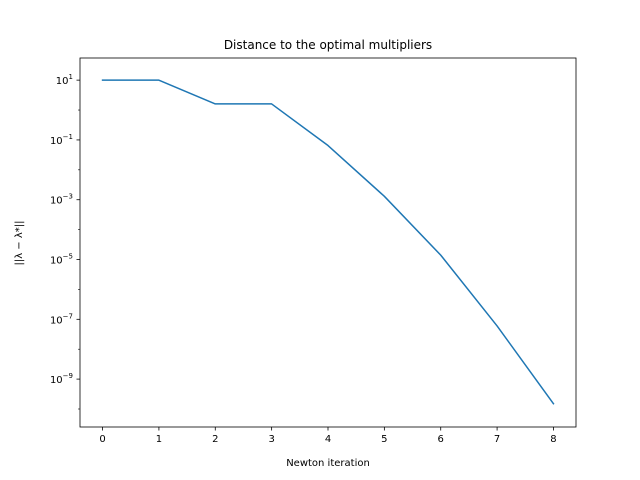 This screenshot has width=640, height=480. Describe the element at coordinates (271, 439) in the screenshot. I see `x-tick-label: 3` at that location.